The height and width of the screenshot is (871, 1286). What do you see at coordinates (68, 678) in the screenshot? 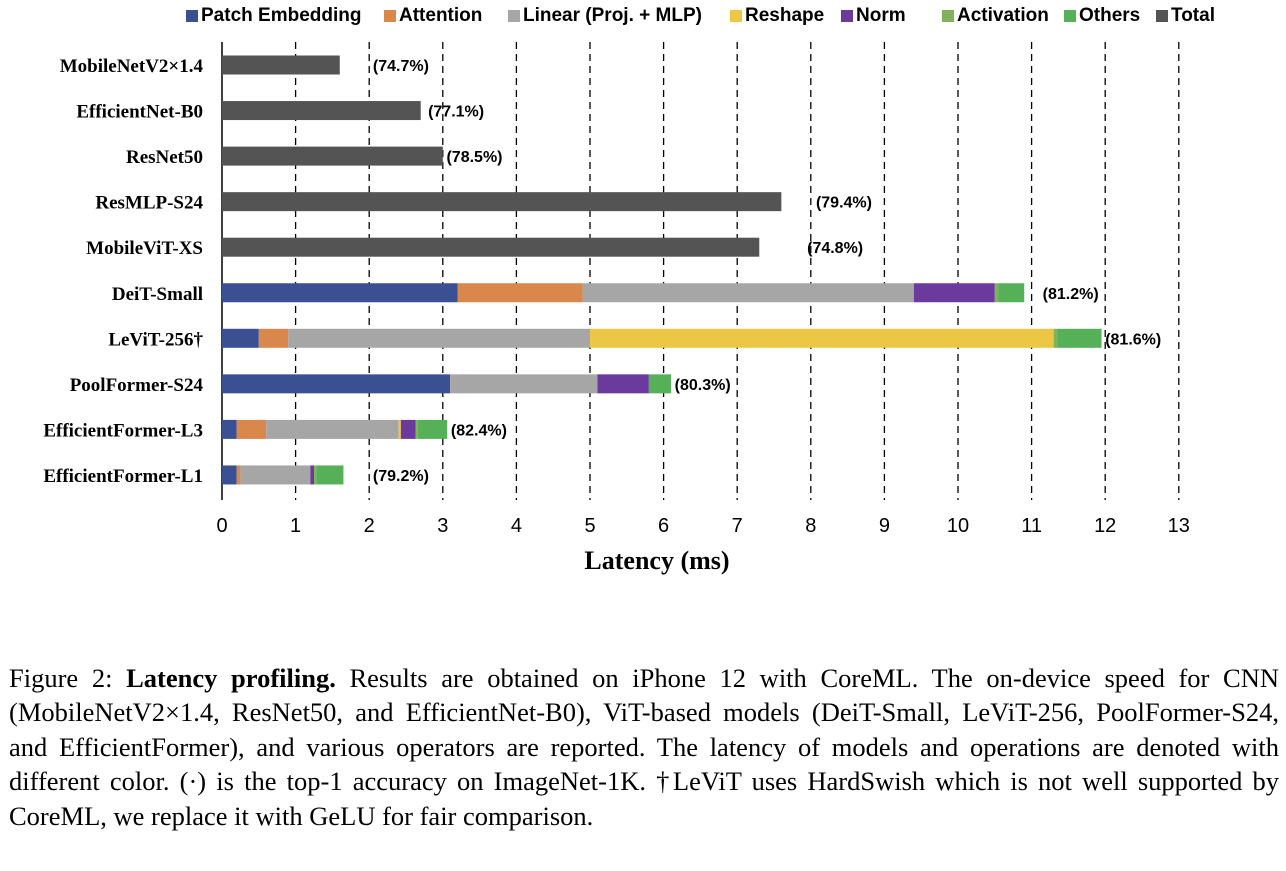
I see `caption-prefix: Figure 2:` at bounding box center [68, 678].